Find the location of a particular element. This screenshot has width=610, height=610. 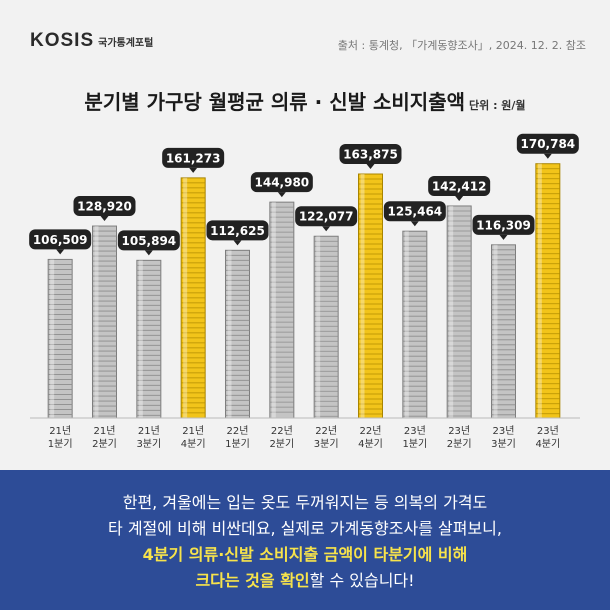

chart-title: 분기별 가구당 월평균 의류 · 신발 소비지출액 is located at coordinates (274, 102).